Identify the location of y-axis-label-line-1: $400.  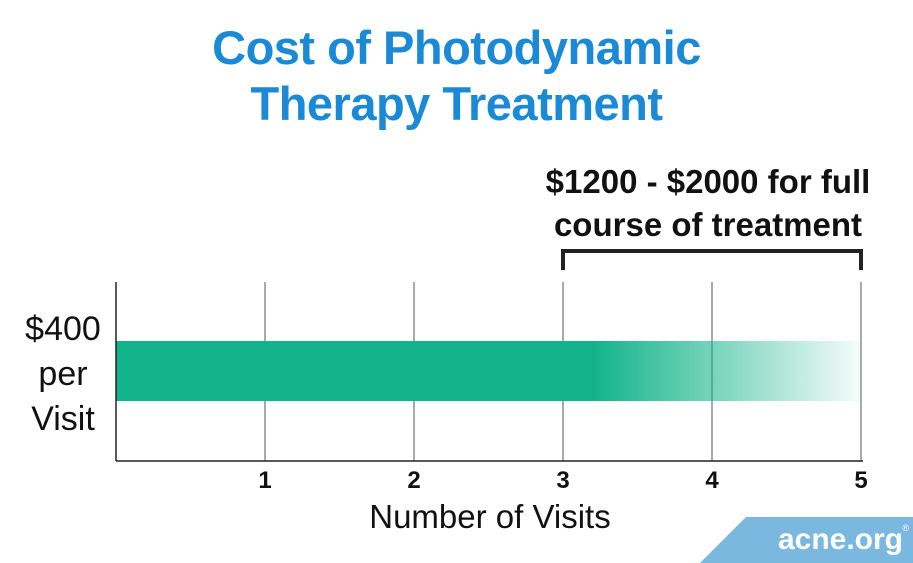
(63, 329).